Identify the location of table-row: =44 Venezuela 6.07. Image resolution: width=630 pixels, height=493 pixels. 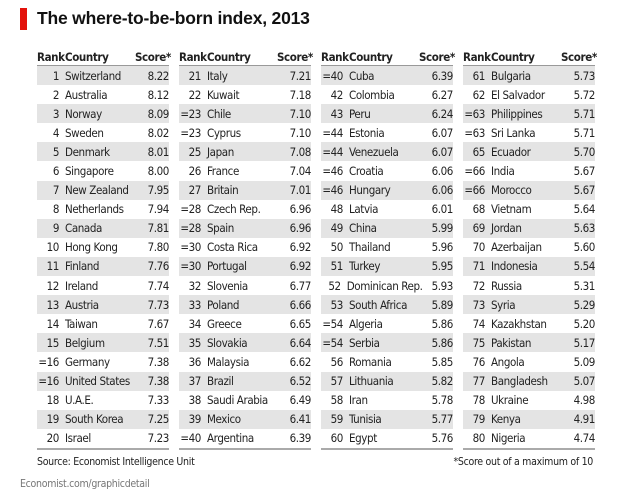
(387, 152).